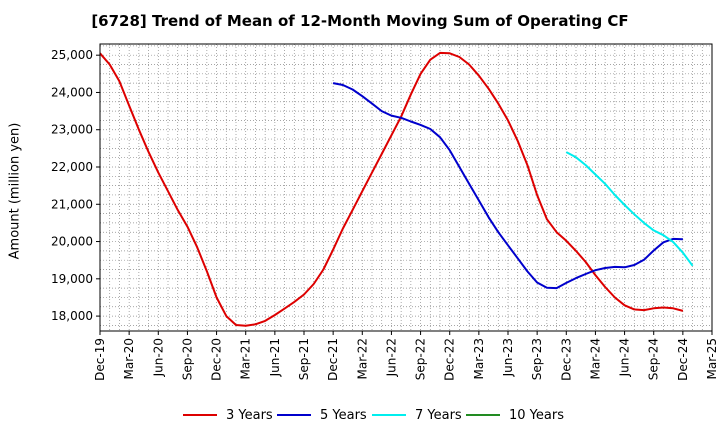 The image size is (720, 440). Describe the element at coordinates (654, 359) in the screenshot. I see `x-tick-label: Sep-24` at that location.